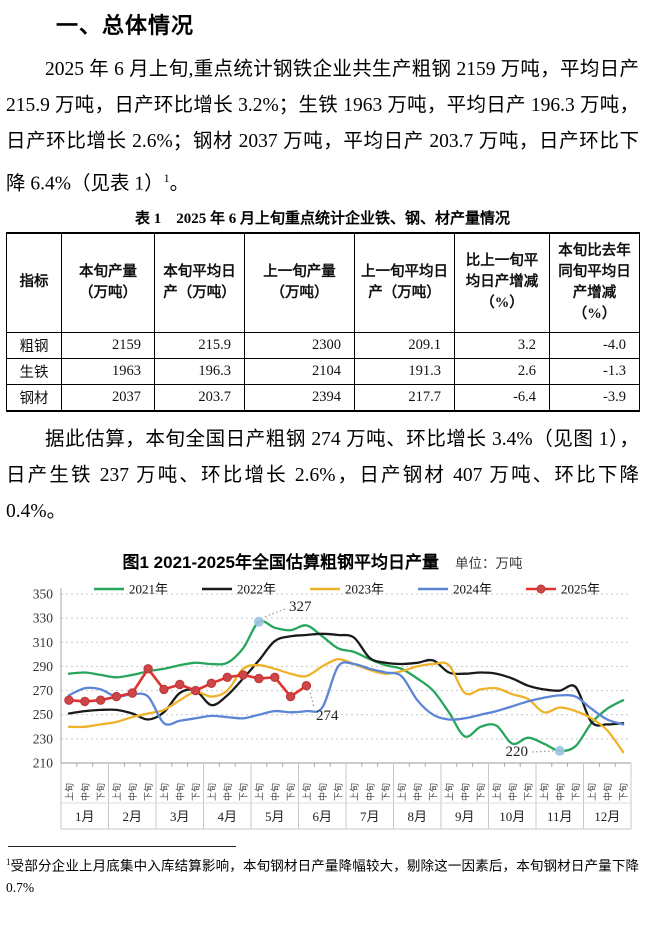  I want to click on table-header-cell: 上一旬平均日产（万吨）, so click(404, 282).